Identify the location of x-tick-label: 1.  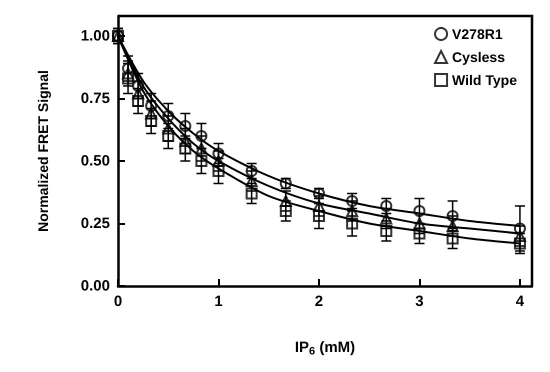
(218, 301).